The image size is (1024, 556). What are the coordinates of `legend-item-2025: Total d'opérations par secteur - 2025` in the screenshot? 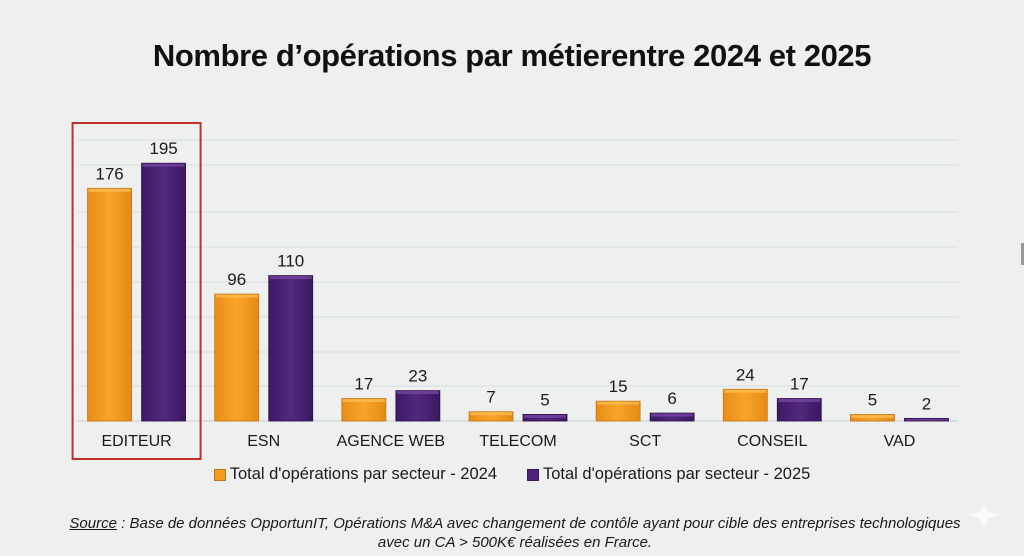 It's located at (668, 474).